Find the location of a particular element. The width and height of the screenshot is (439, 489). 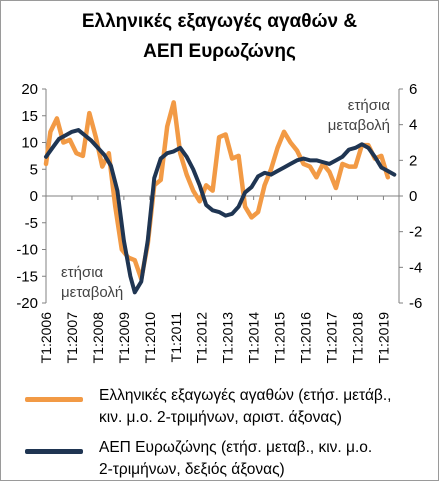

left-axis-label-line-2: μεταβολή is located at coordinates (92, 292).